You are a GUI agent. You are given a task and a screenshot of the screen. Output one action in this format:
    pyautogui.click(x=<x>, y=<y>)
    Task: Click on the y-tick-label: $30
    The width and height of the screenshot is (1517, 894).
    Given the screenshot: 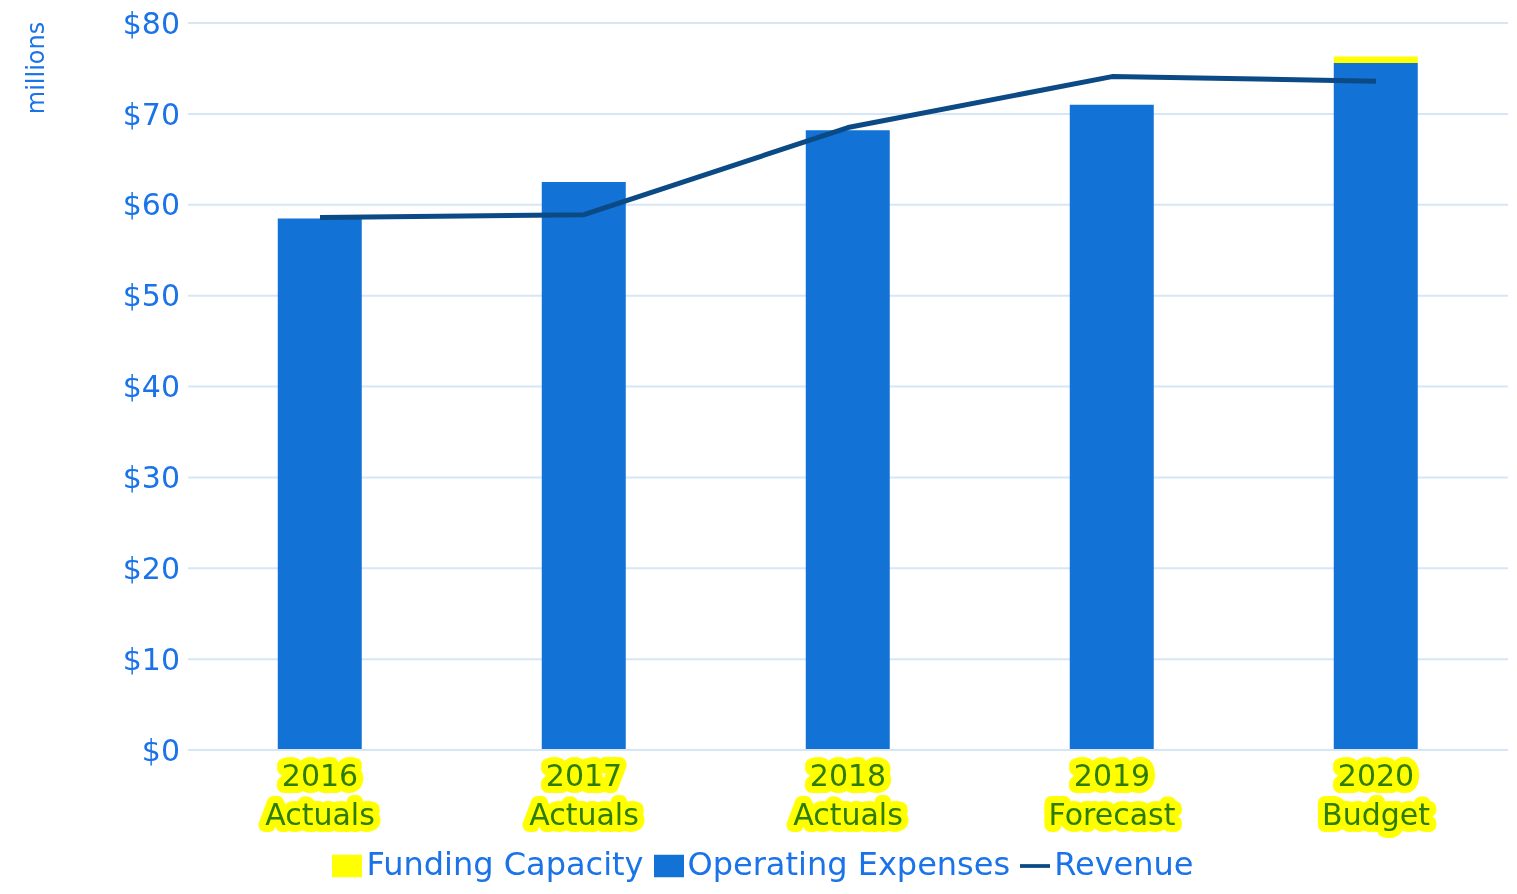 What is the action you would take?
    pyautogui.click(x=151, y=478)
    